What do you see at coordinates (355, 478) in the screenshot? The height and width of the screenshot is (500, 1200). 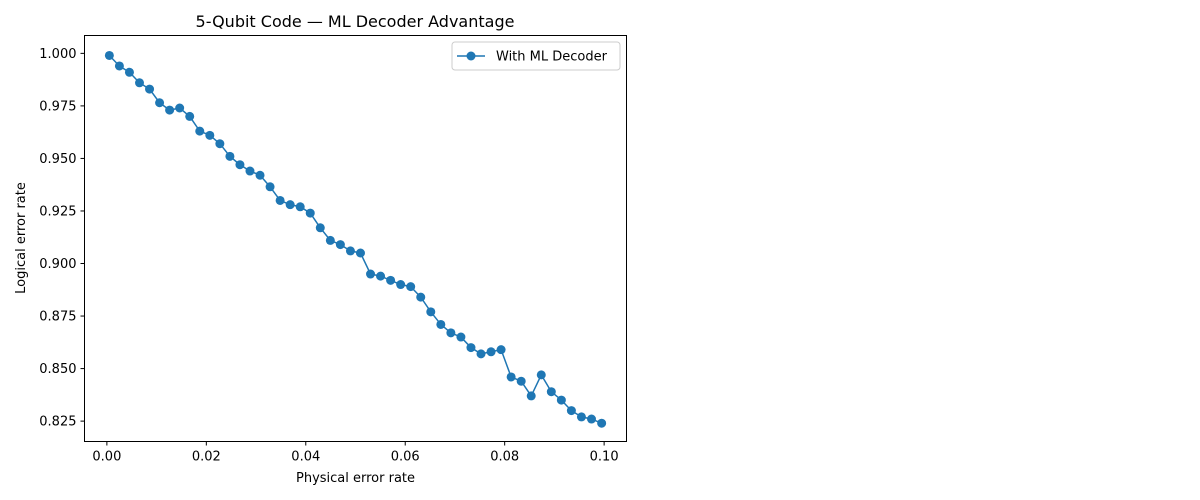 I see `x-axis-label: Physical error rate` at bounding box center [355, 478].